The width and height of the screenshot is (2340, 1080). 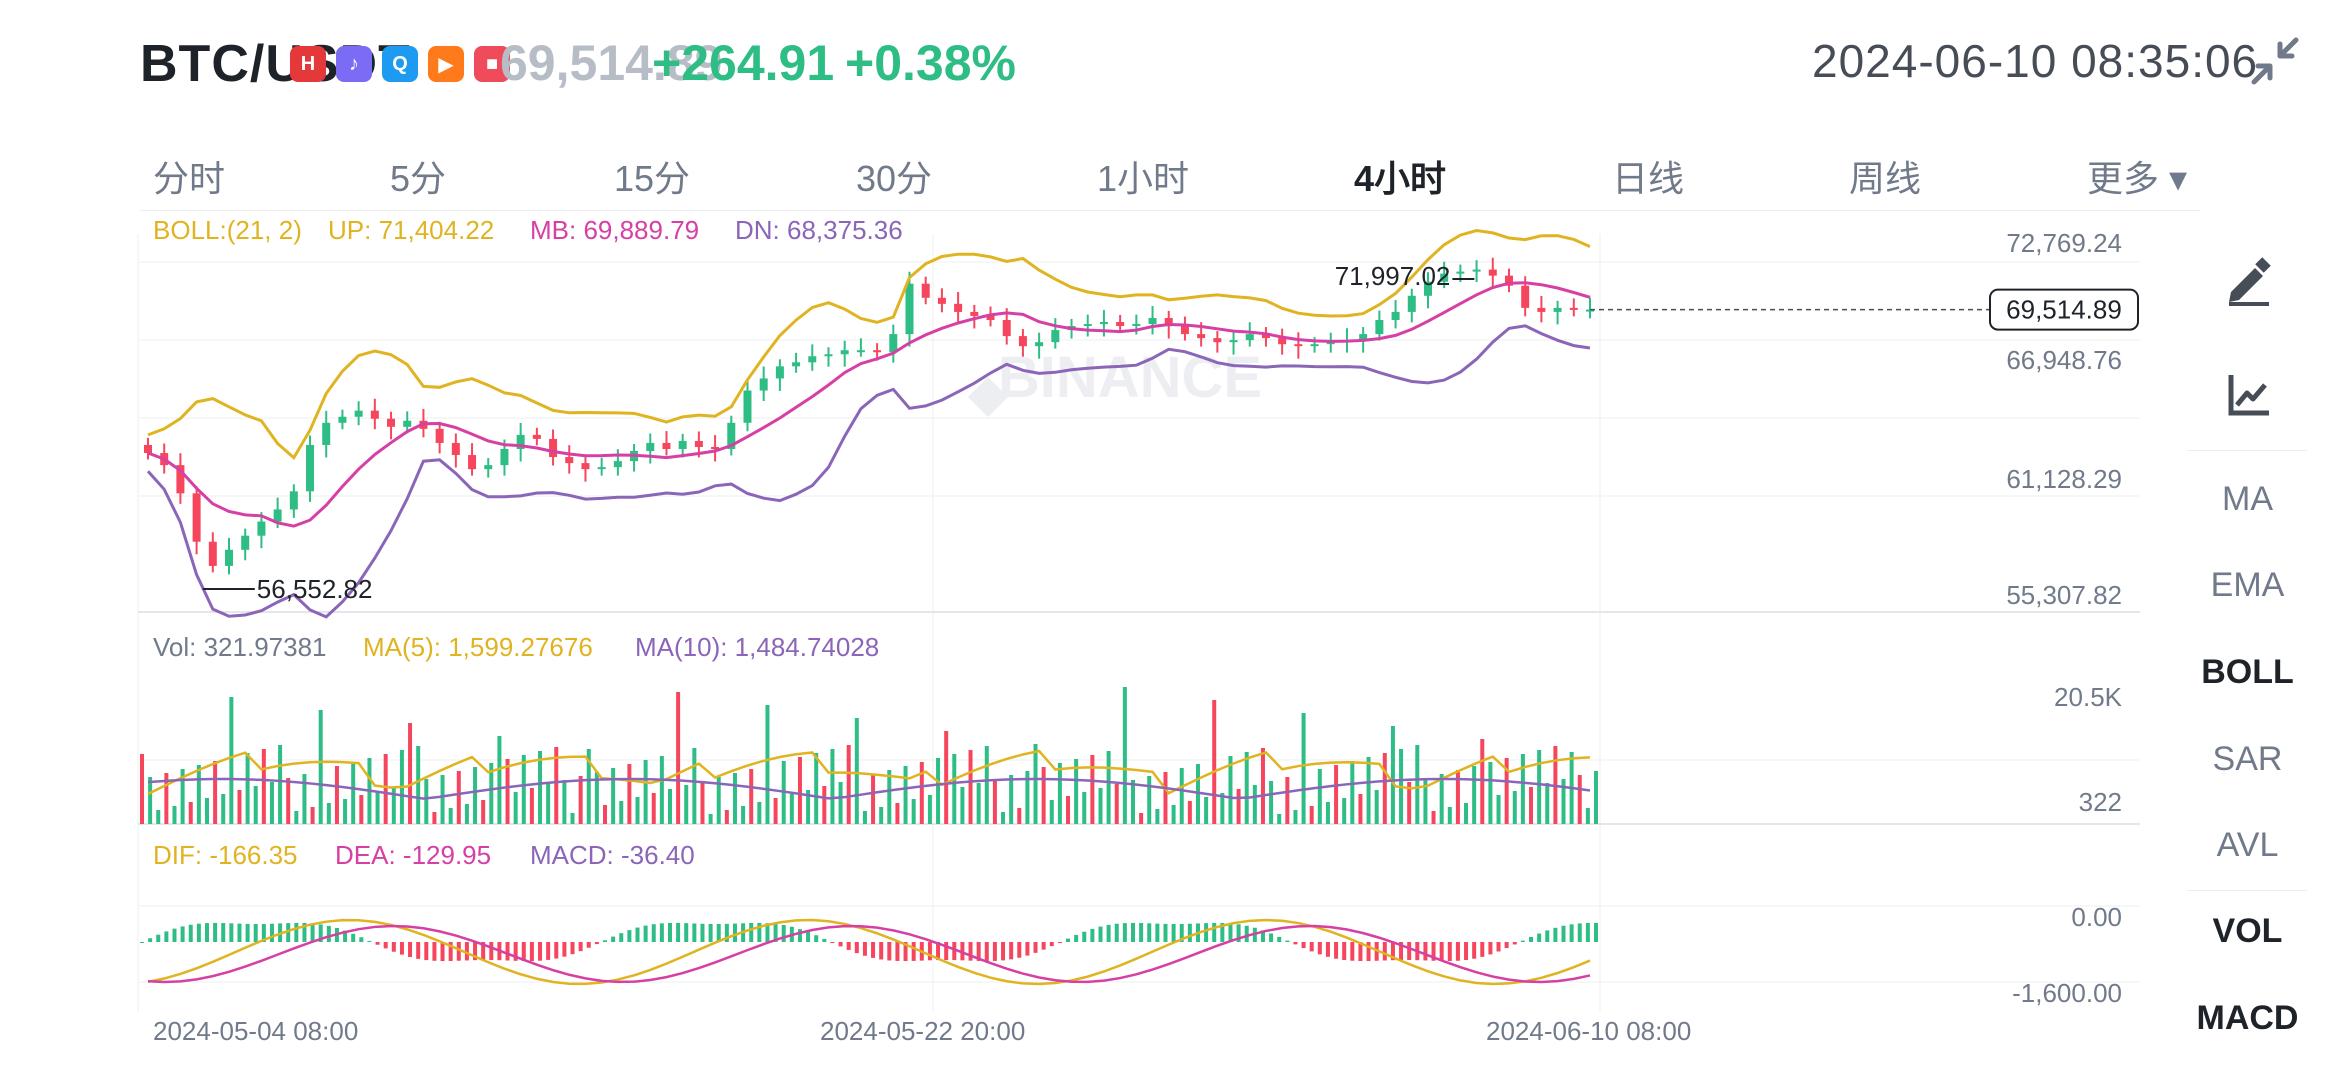 I want to click on tab-2: 15分, so click(x=652, y=178).